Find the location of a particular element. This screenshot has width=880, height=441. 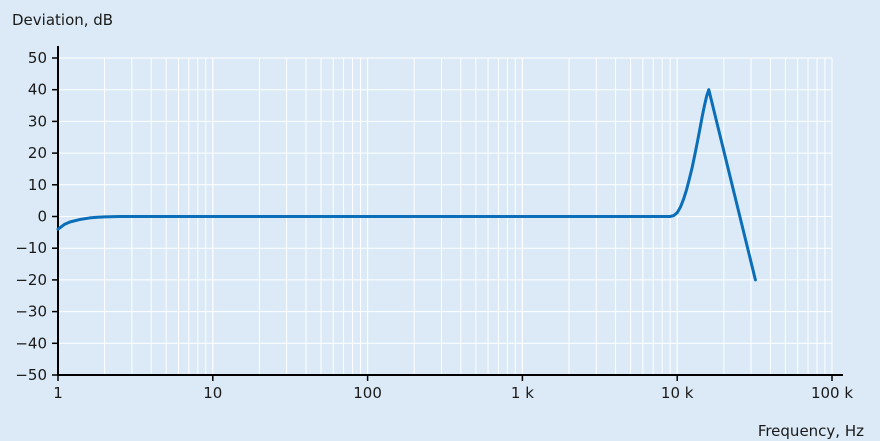

x-axis-title: Frequency, Hz is located at coordinates (811, 431).